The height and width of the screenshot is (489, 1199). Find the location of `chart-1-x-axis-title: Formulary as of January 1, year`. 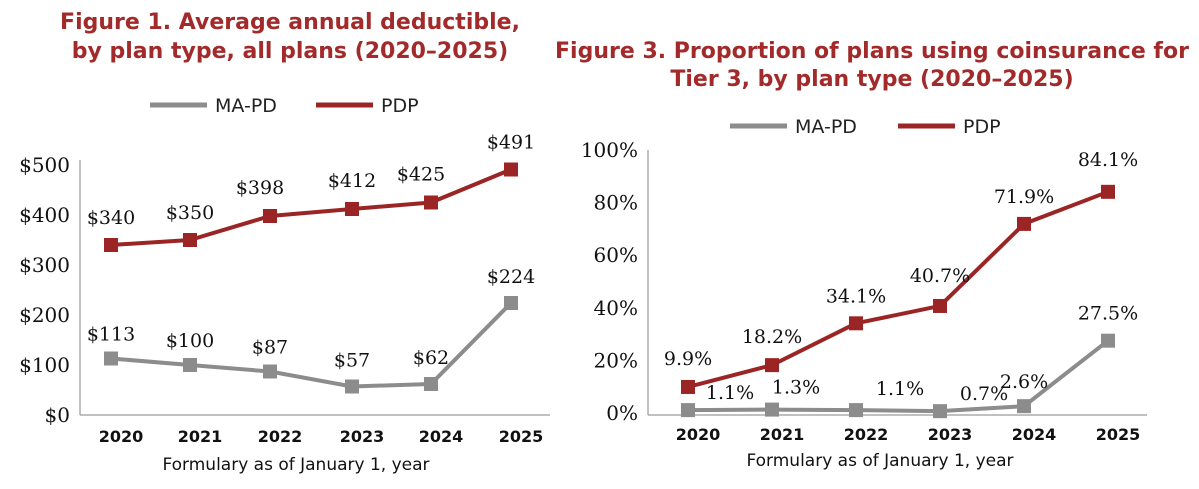

chart-1-x-axis-title: Formulary as of January 1, year is located at coordinates (295, 465).